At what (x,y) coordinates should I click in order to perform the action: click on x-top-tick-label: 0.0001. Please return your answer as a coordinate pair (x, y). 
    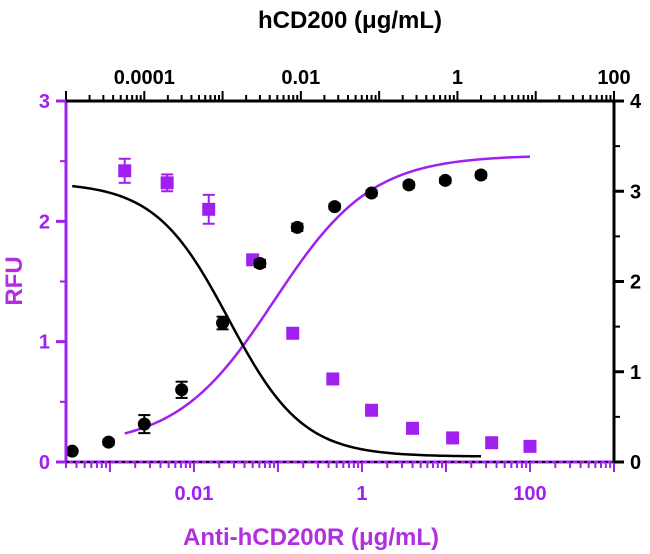
    Looking at the image, I should click on (144, 78).